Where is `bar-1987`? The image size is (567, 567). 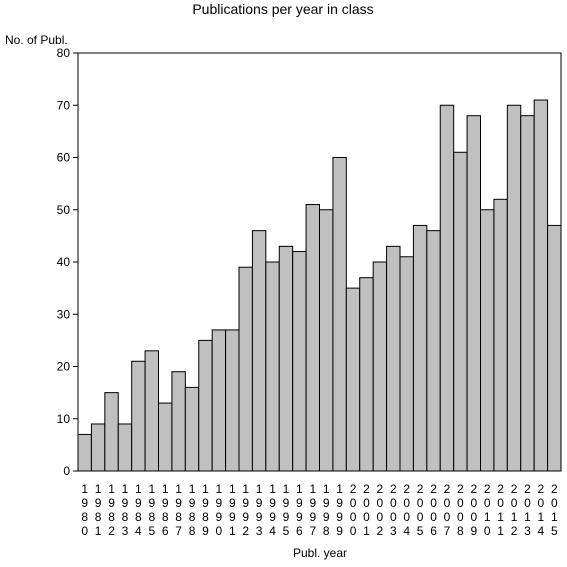 bar-1987 is located at coordinates (178, 421).